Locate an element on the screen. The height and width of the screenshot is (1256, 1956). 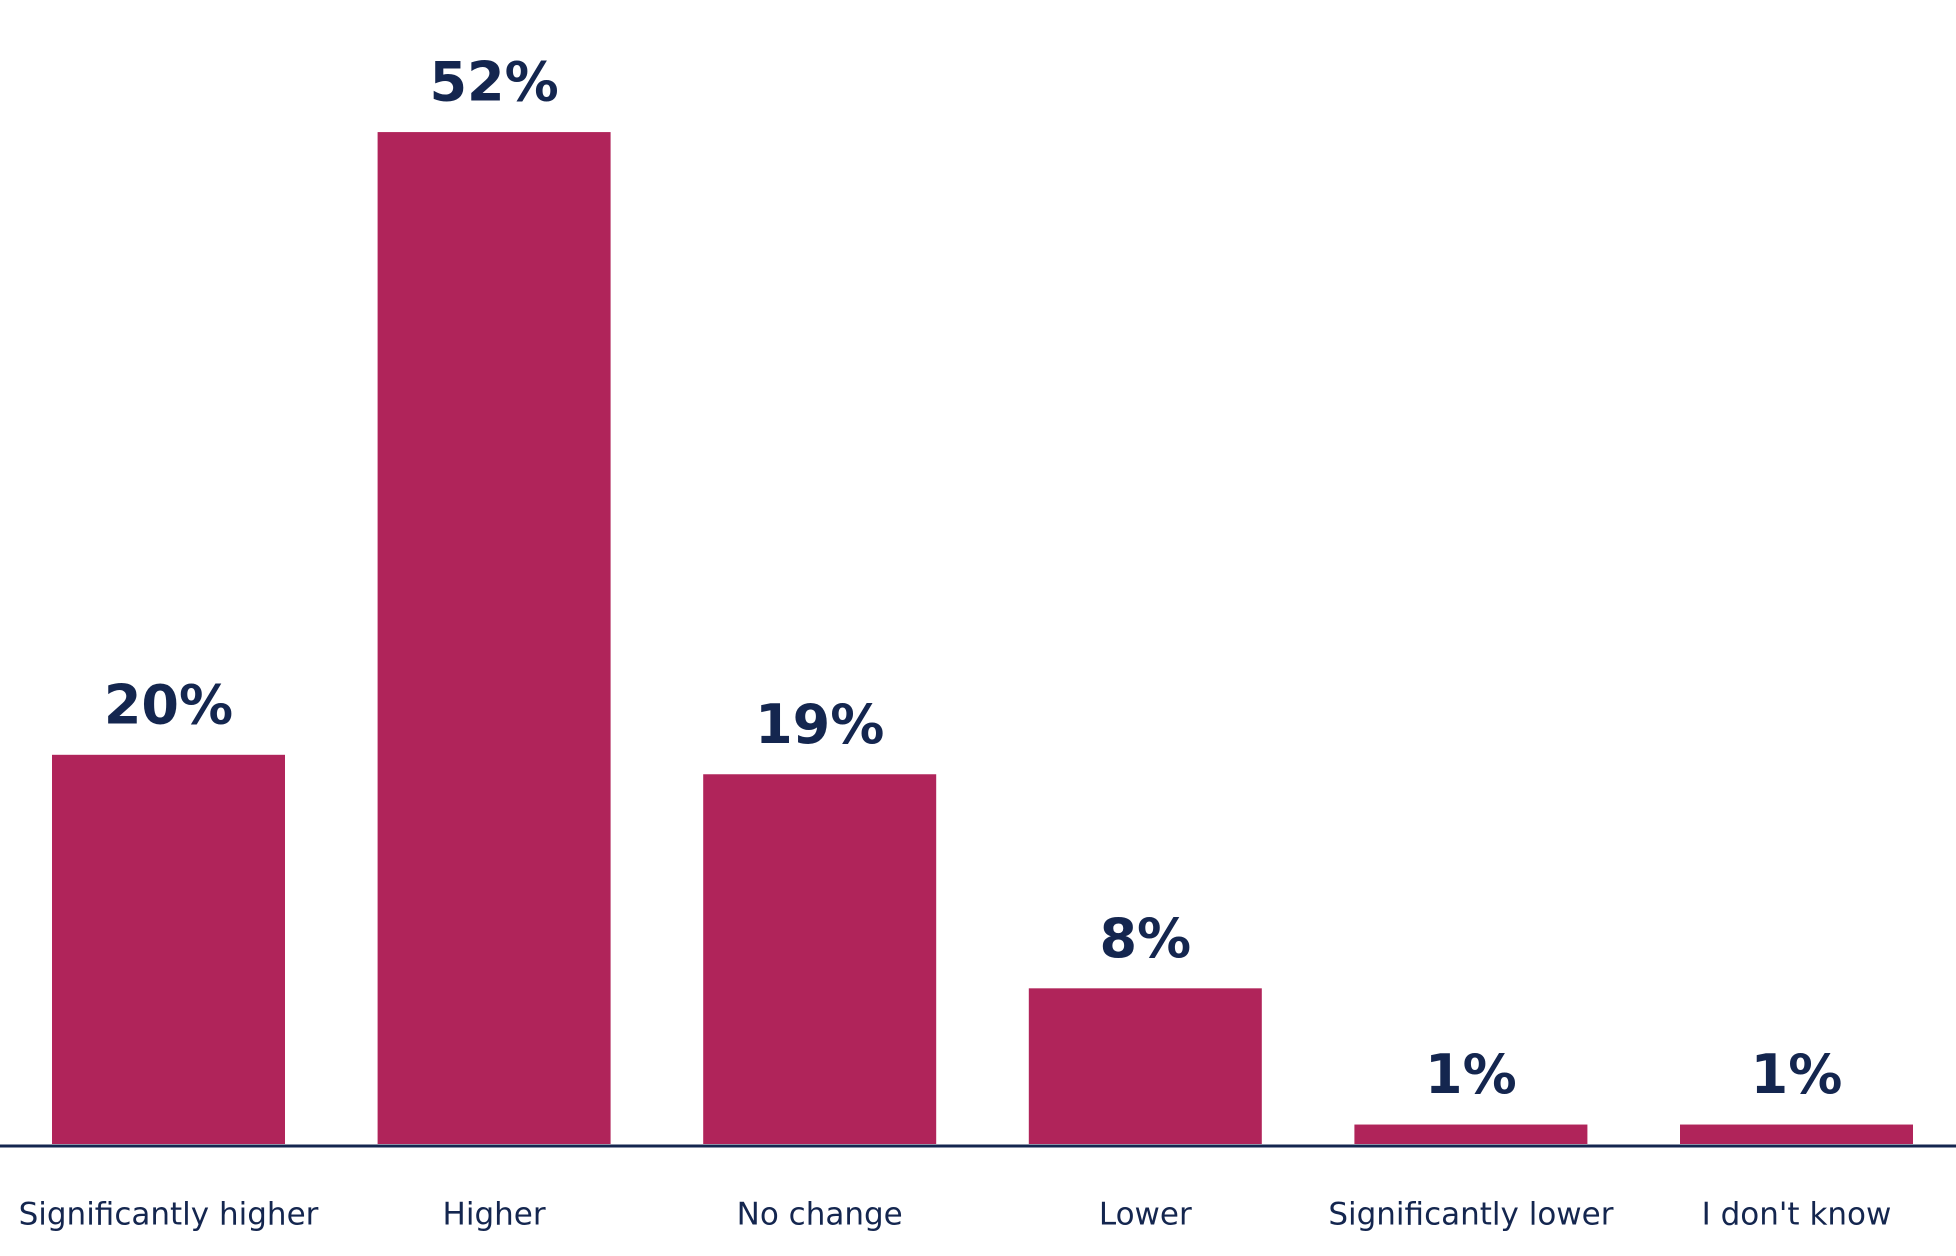
x-tick-label: Significantly higher is located at coordinates (169, 1215).